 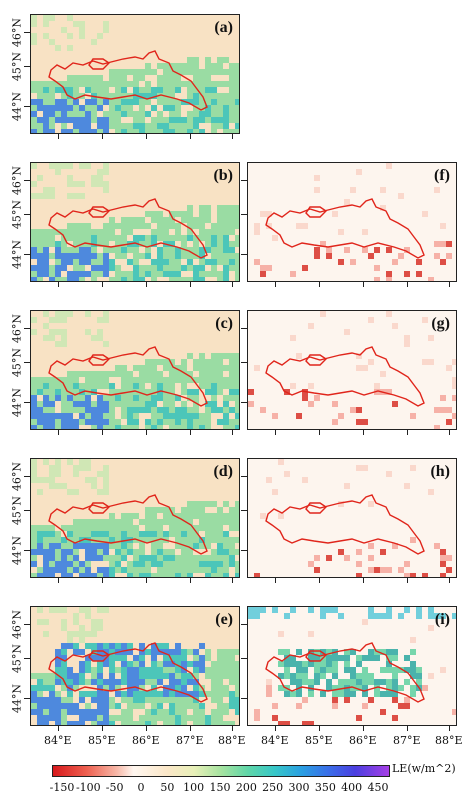 I want to click on colorbar-tick-label: -150, so click(x=62, y=787).